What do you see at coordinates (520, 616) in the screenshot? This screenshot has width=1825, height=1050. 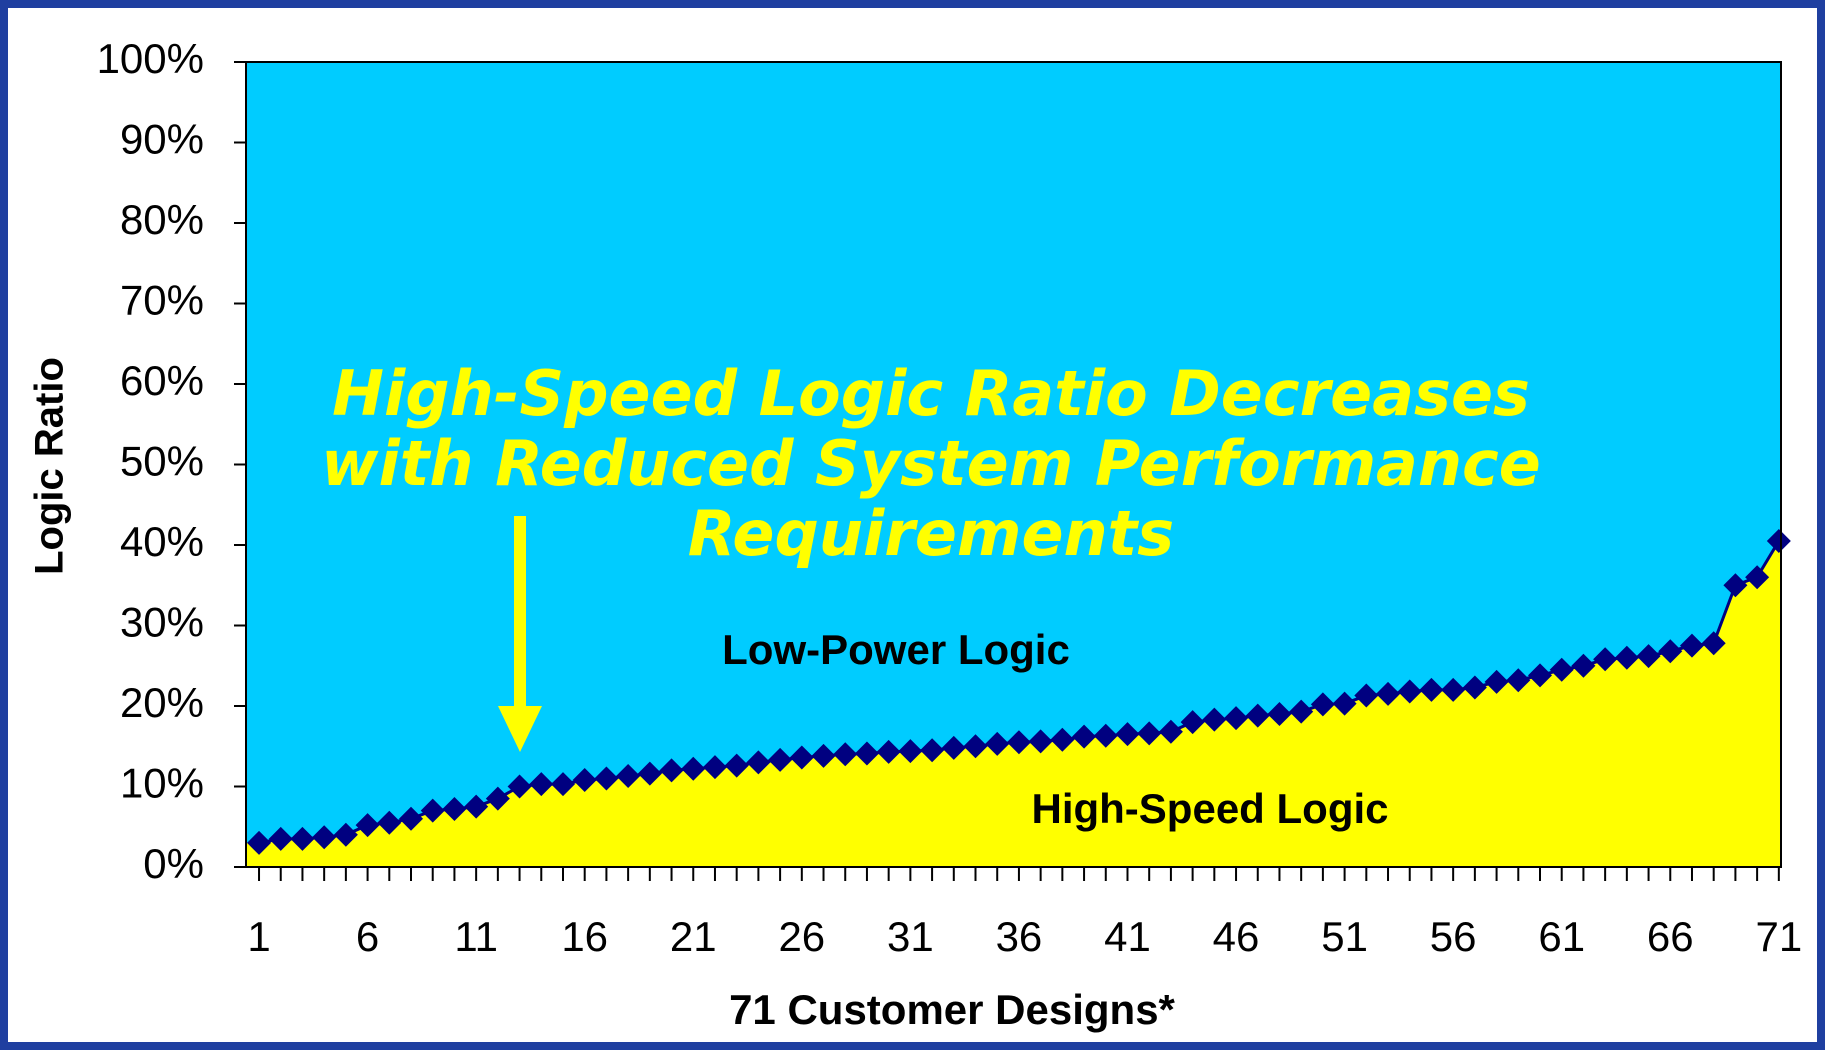 I see `arrow-shaft` at bounding box center [520, 616].